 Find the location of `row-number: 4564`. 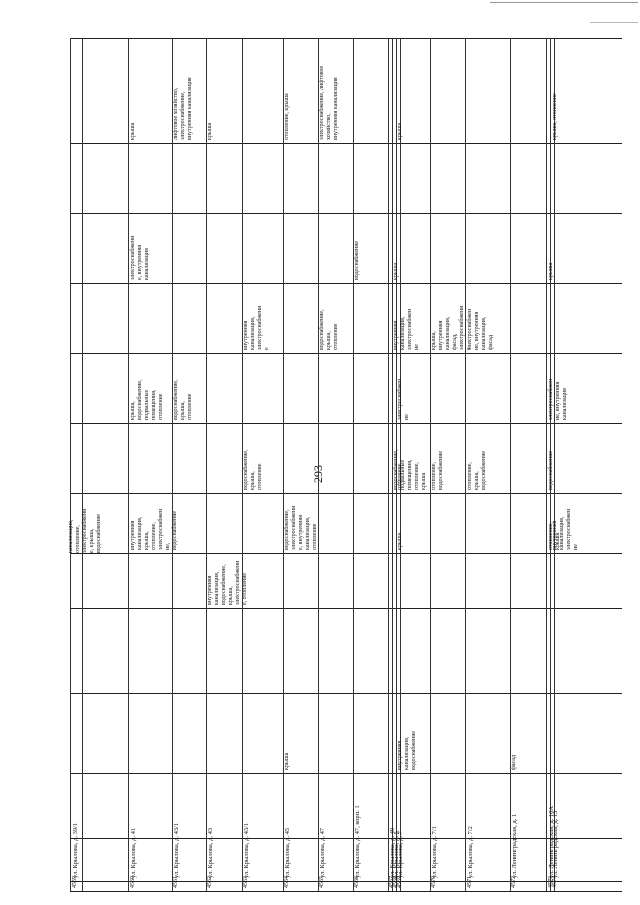

row-number: 4564 is located at coordinates (287, 882).